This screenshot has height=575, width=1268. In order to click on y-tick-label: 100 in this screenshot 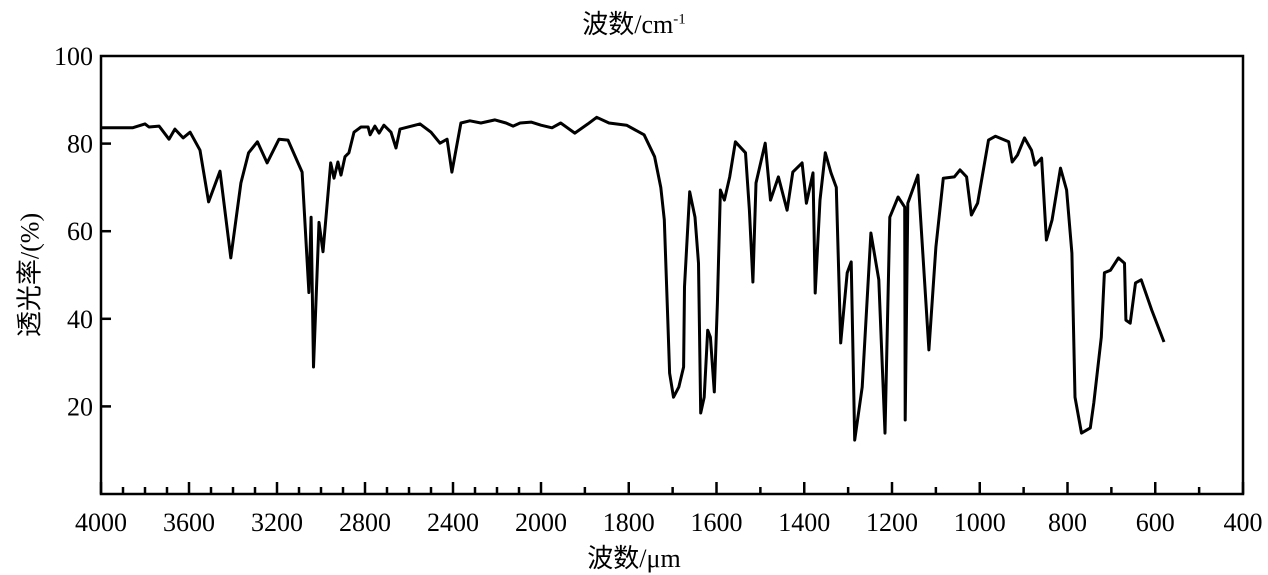, I will do `click(73, 56)`.